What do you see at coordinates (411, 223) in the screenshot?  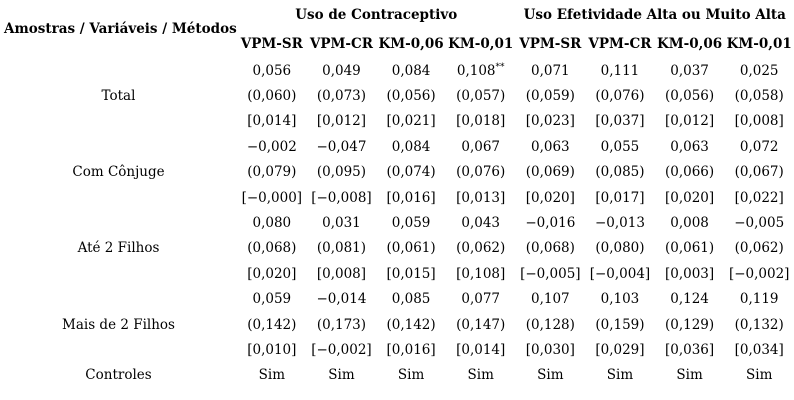 I see `data-cell: 0,059` at bounding box center [411, 223].